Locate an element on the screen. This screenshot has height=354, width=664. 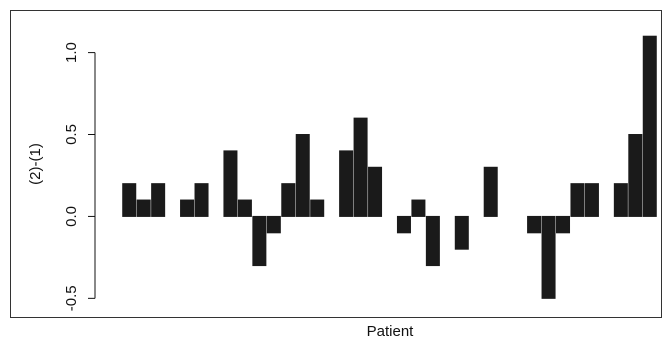
x-axis-label: Patient is located at coordinates (391, 331).